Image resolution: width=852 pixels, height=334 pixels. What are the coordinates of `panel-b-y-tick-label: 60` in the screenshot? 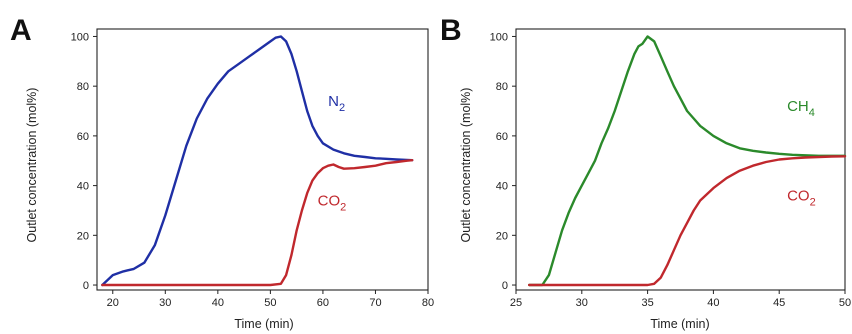 It's located at (502, 137).